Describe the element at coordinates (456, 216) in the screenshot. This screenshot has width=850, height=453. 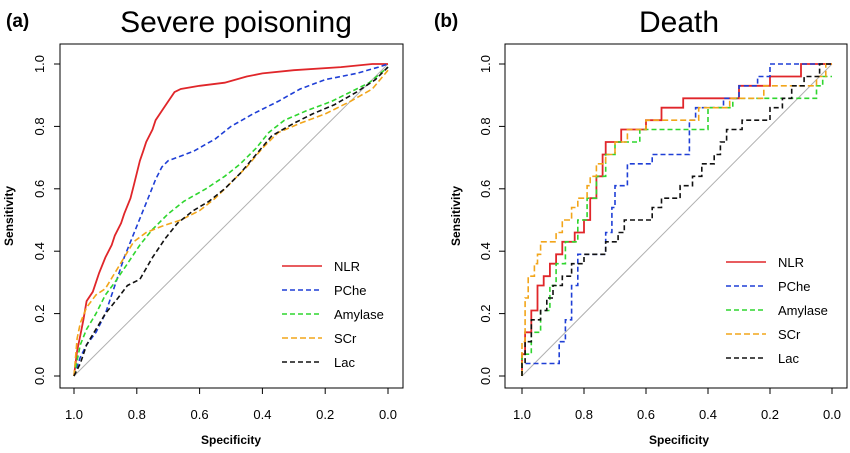
I see `y-axis-label-b: Sensitivity` at that location.